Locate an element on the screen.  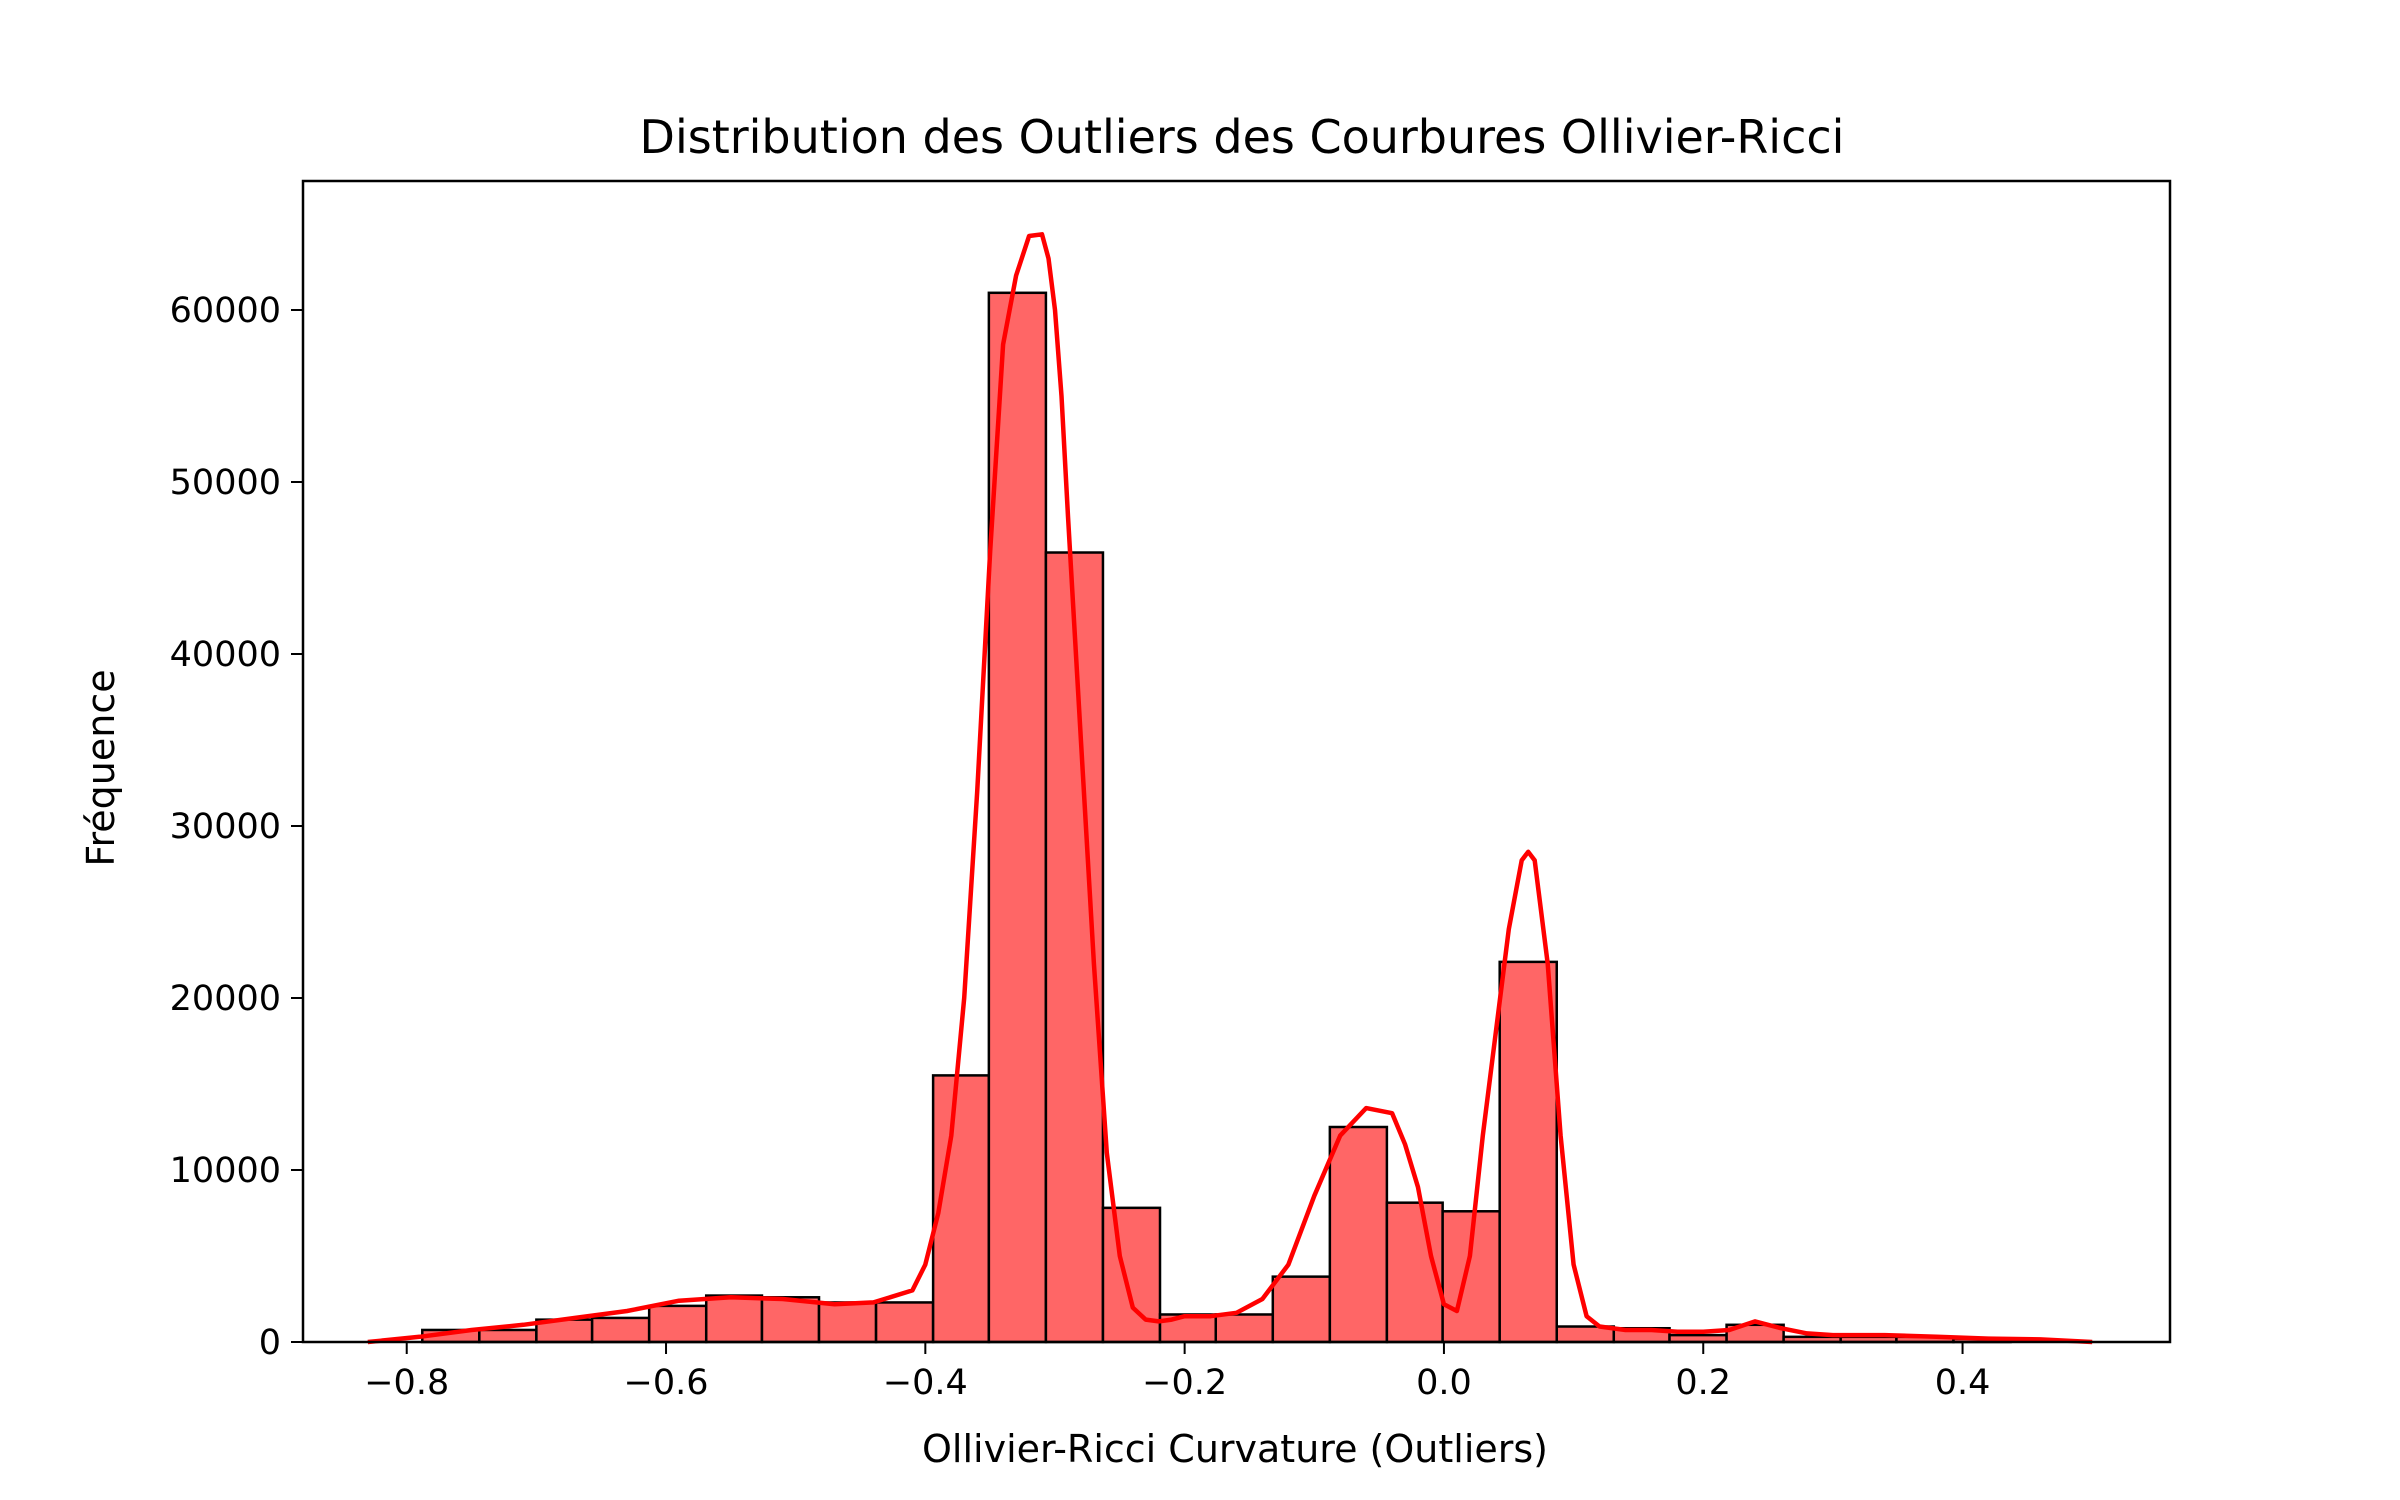
y-tick-label: 0 is located at coordinates (270, 1343).